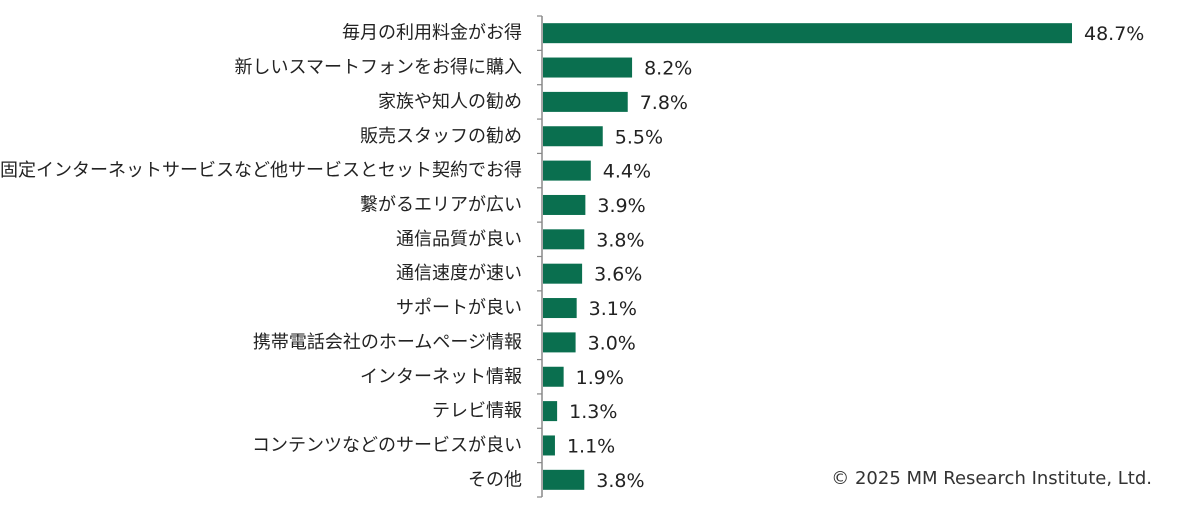  What do you see at coordinates (591, 446) in the screenshot?
I see `value-label: 1.1%` at bounding box center [591, 446].